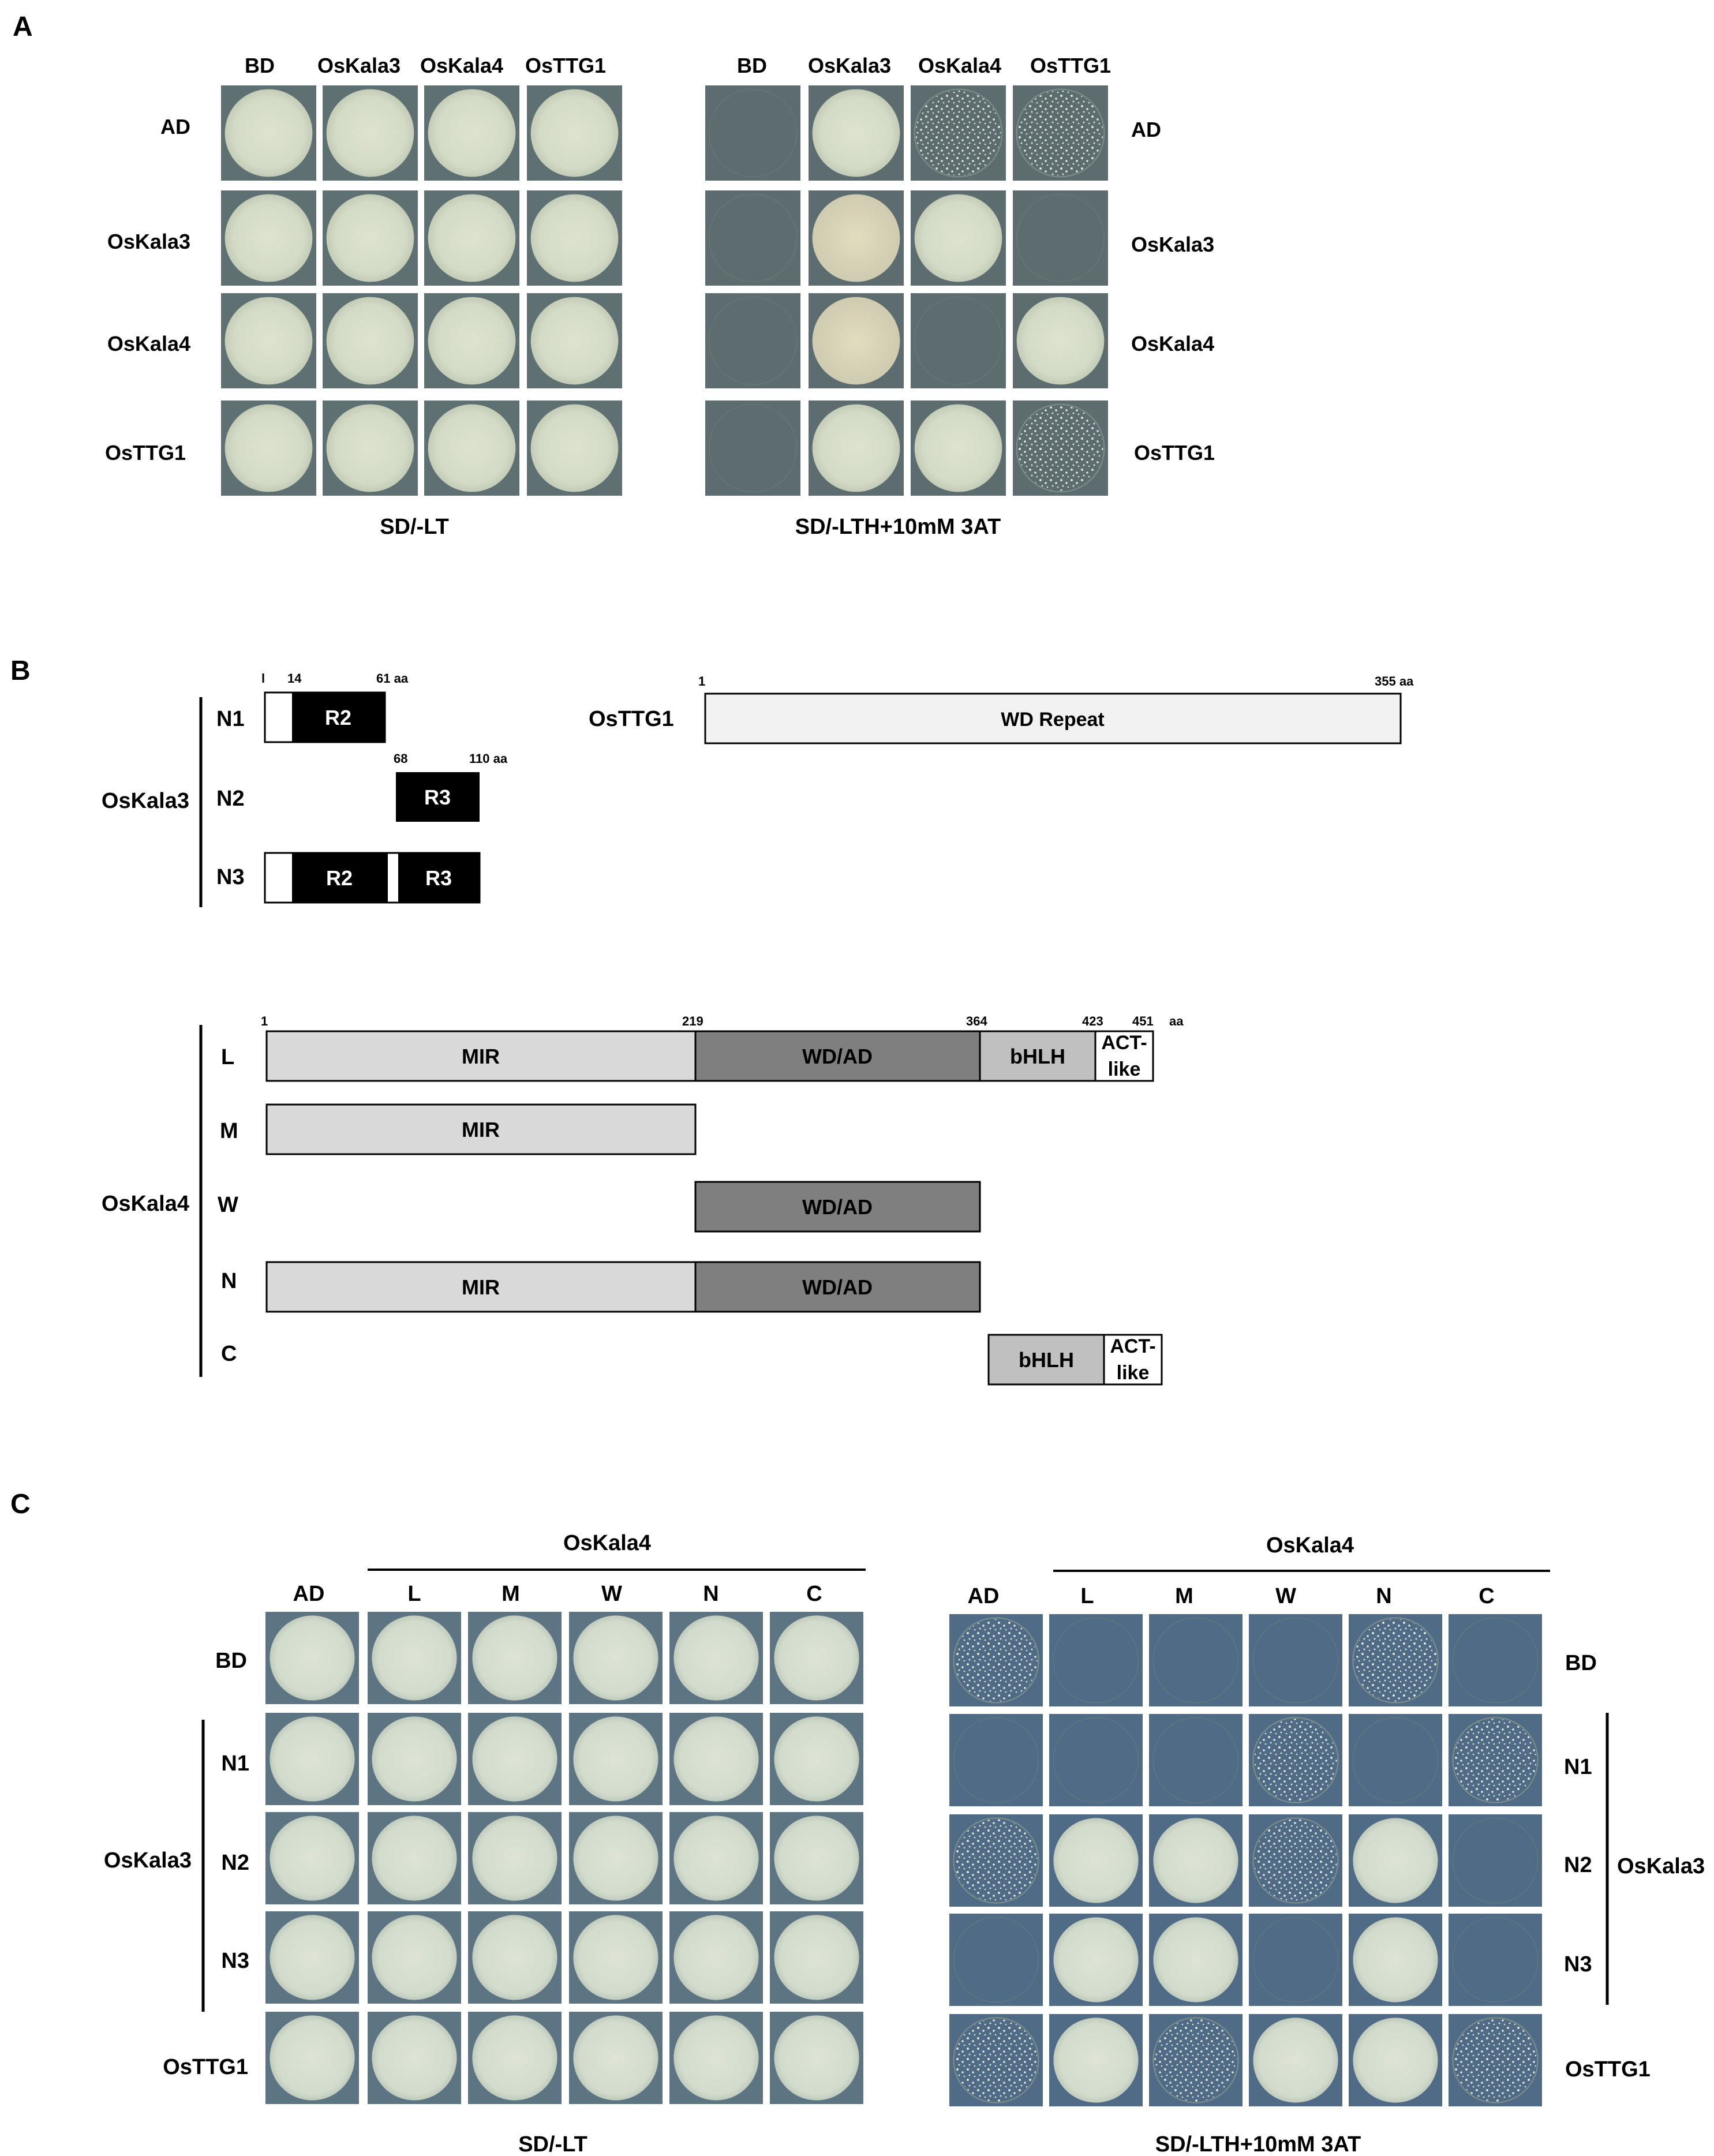 This screenshot has width=1714, height=2156. Describe the element at coordinates (227, 1057) in the screenshot. I see `row-l-label: L` at that location.